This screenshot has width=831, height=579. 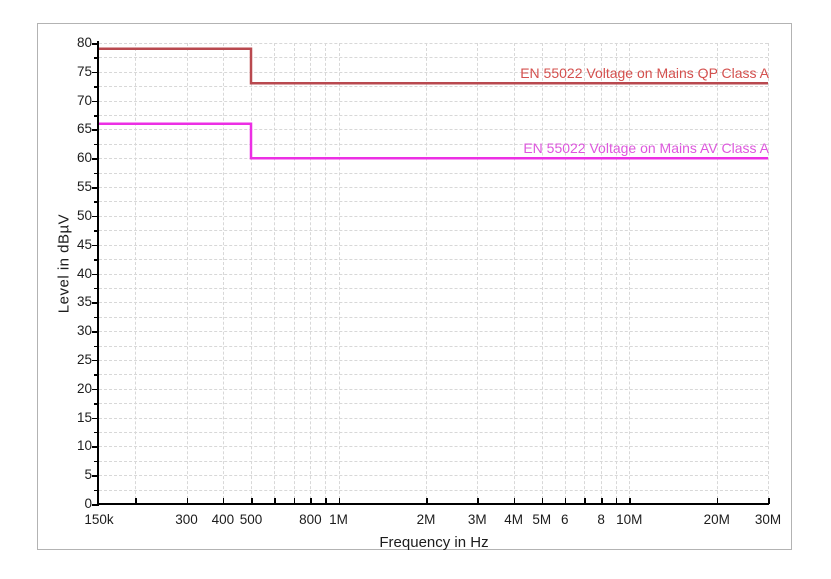 What do you see at coordinates (601, 519) in the screenshot?
I see `x-tick-label: 8` at bounding box center [601, 519].